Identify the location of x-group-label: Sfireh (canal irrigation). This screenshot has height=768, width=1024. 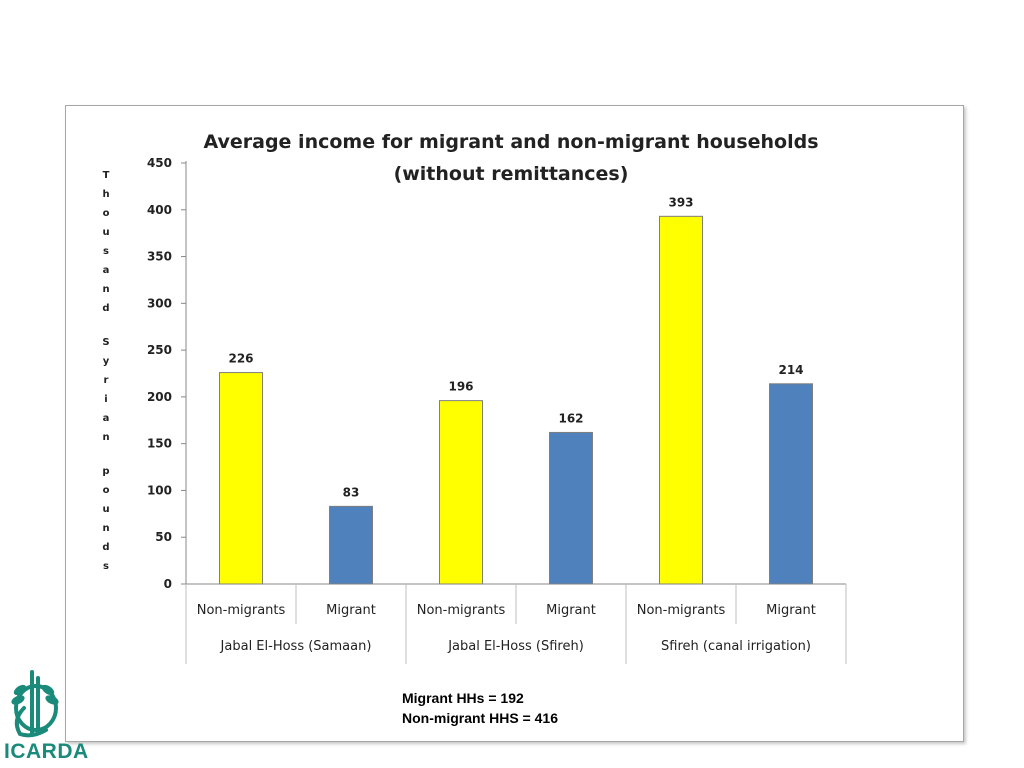
(736, 646).